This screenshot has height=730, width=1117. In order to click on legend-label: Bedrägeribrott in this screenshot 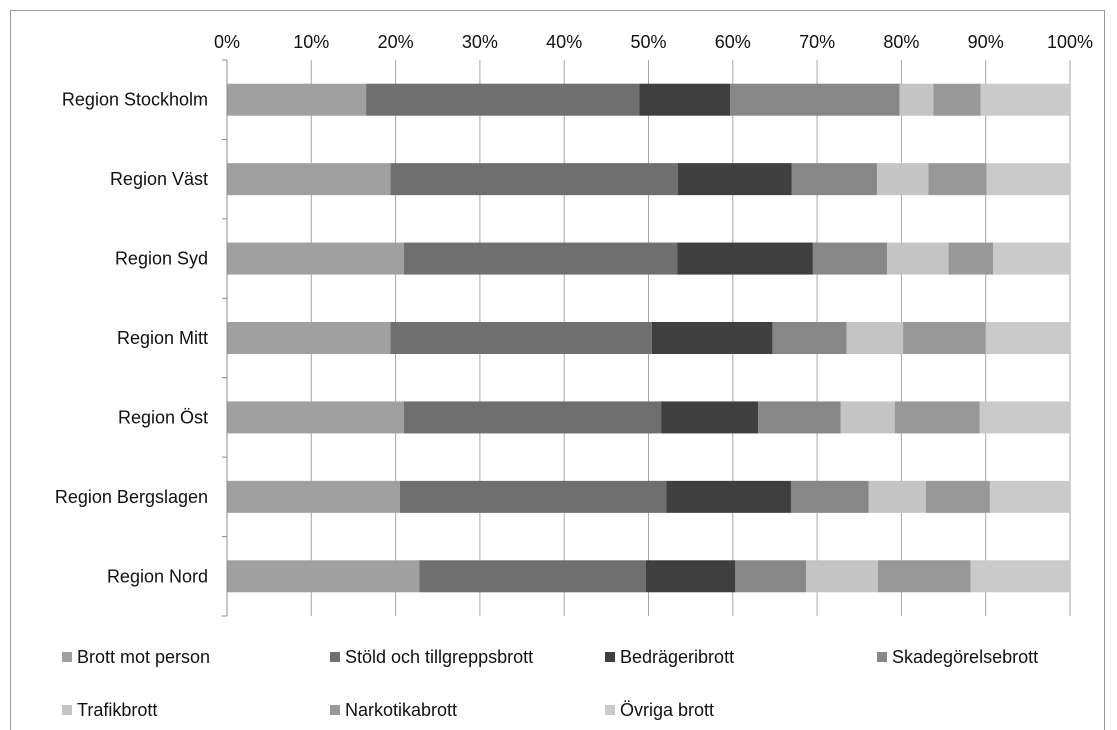, I will do `click(677, 656)`.